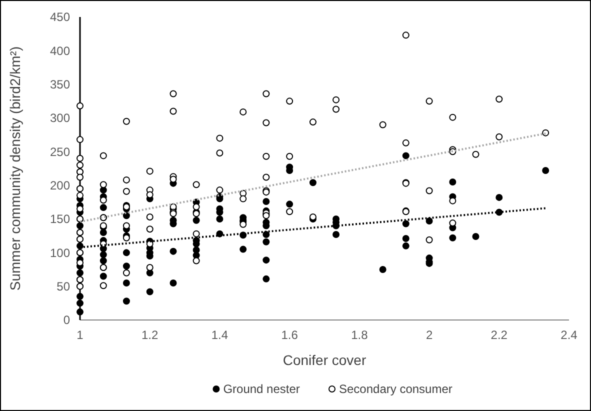 The image size is (591, 411). I want to click on y-tick-label: 250, so click(60, 151).